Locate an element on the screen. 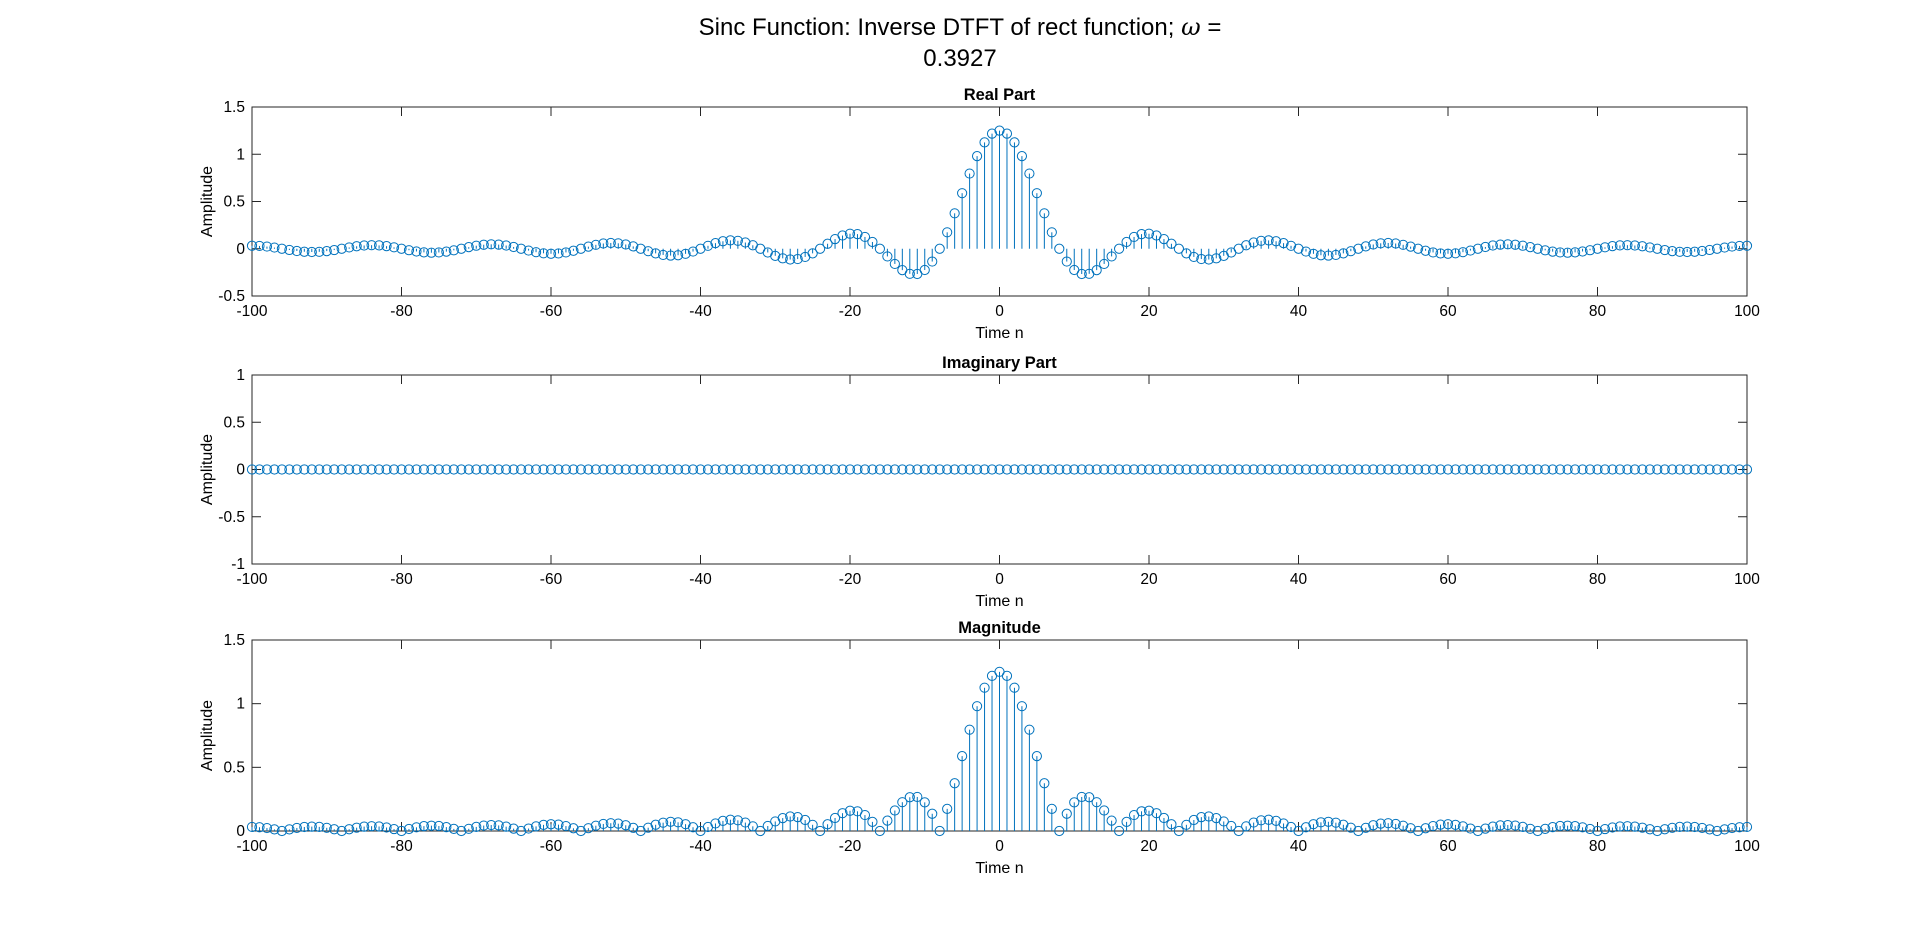 This screenshot has height=926, width=1920. x-axis-label: Time n is located at coordinates (999, 601).